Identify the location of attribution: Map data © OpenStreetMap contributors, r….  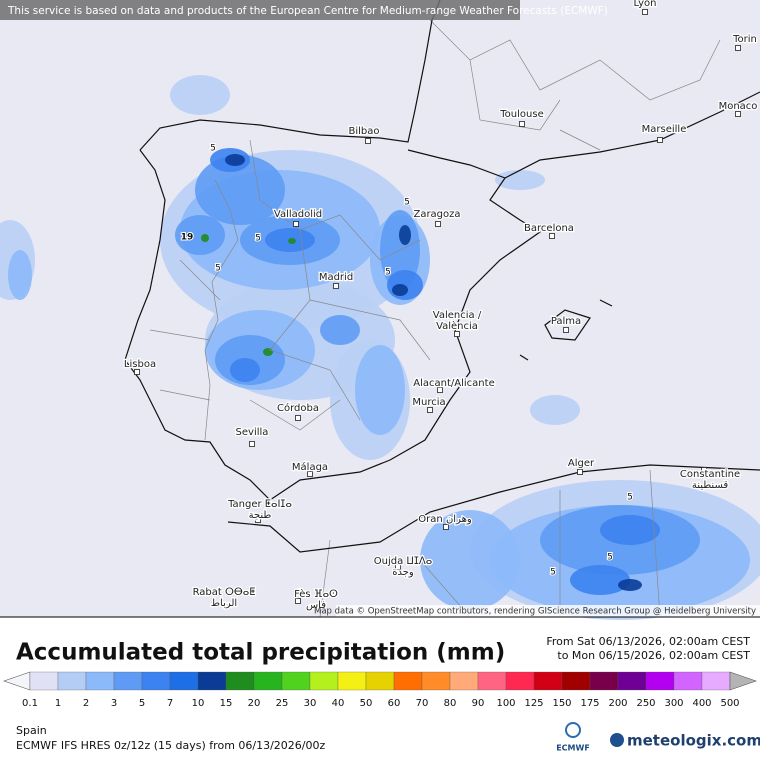
(535, 612).